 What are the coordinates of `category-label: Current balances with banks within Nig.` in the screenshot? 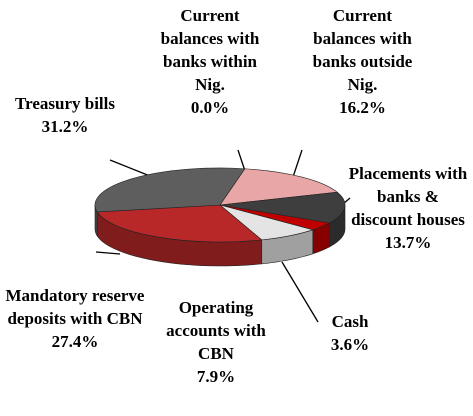 It's located at (210, 50).